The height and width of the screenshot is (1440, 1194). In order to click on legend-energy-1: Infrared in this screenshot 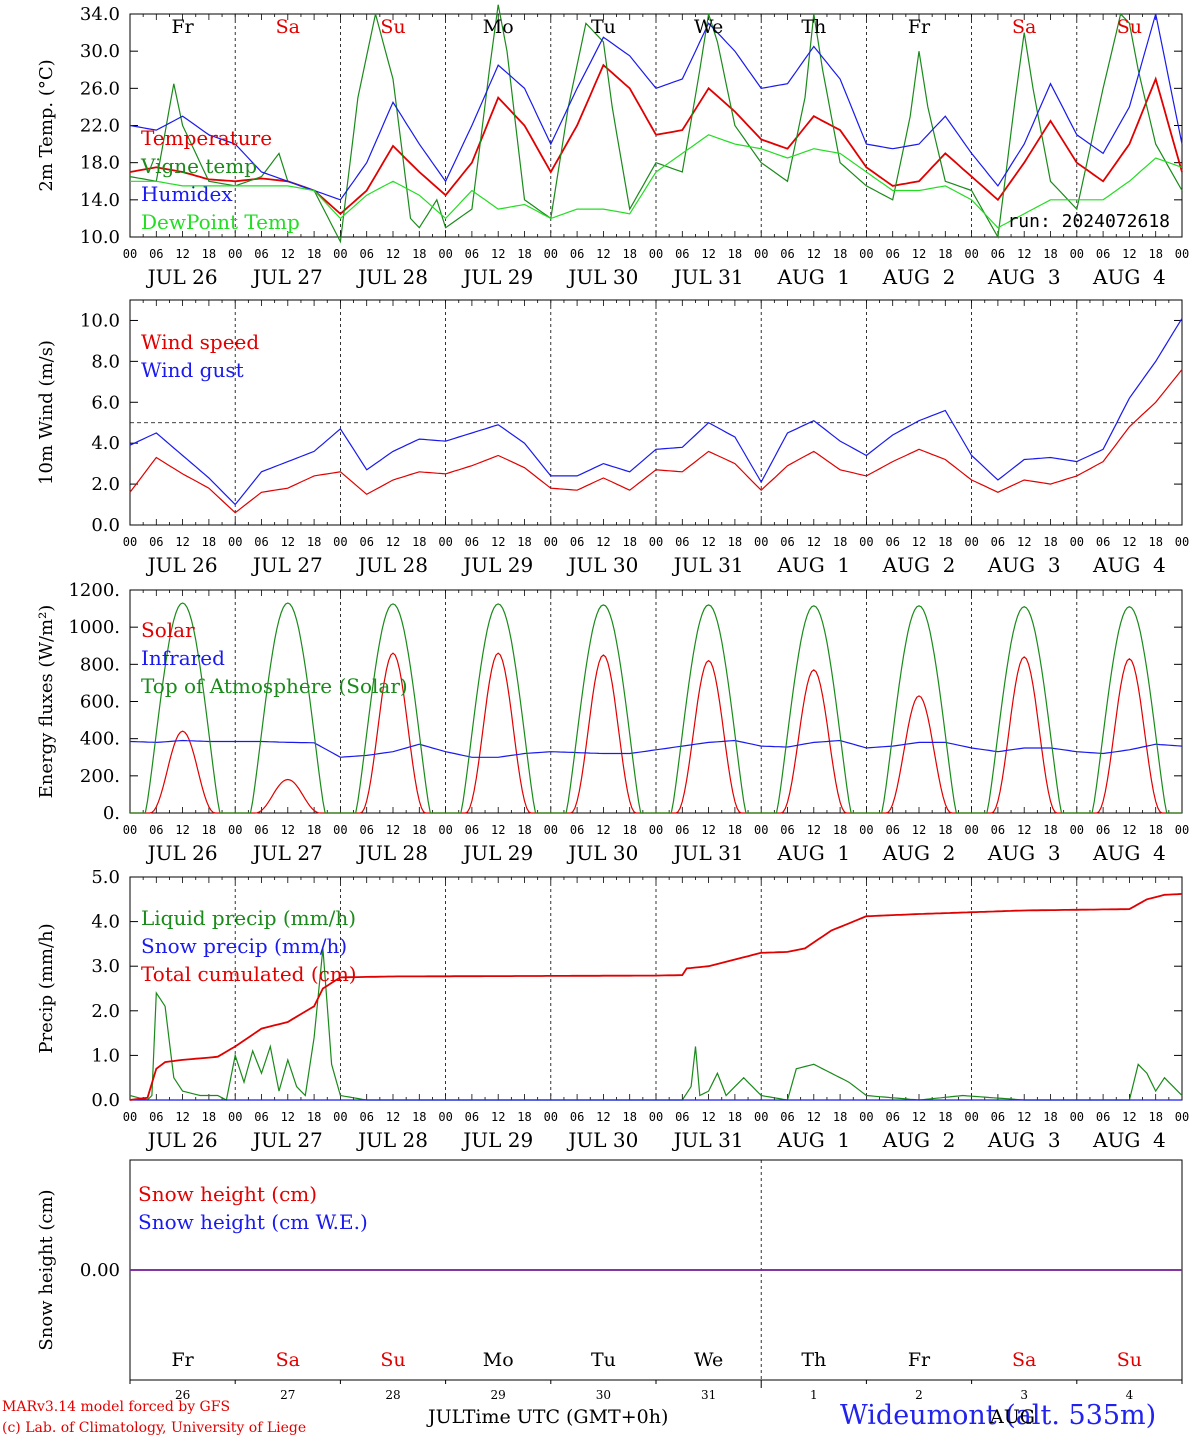, I will do `click(183, 658)`.